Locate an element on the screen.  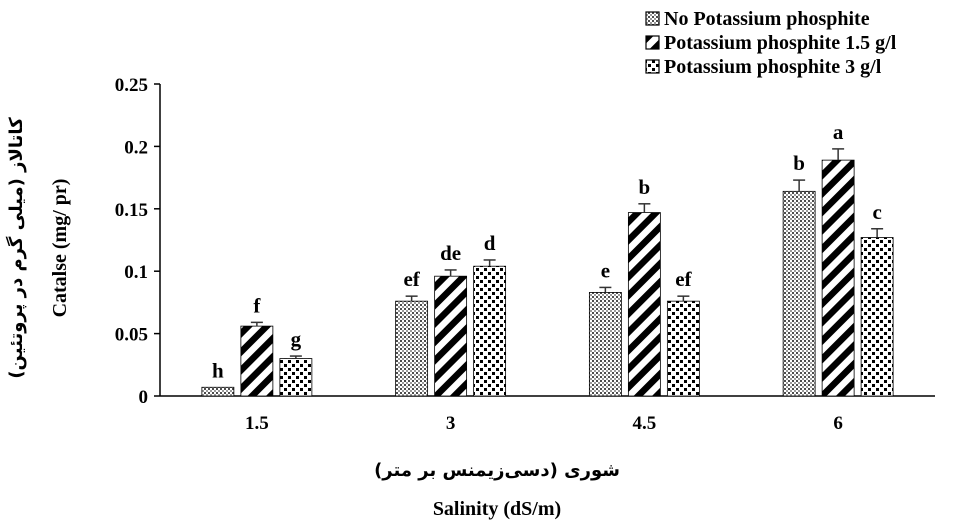
y-tick-label: 0.1 is located at coordinates (136, 272).